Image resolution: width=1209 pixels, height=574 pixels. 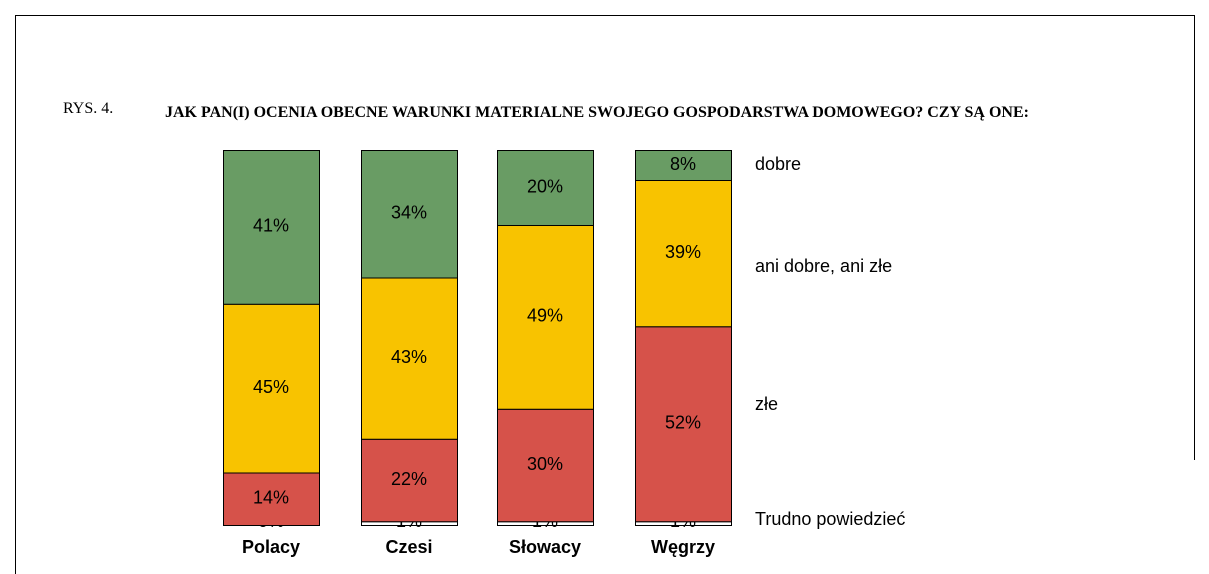 I want to click on value-label: 49%, so click(x=545, y=316).